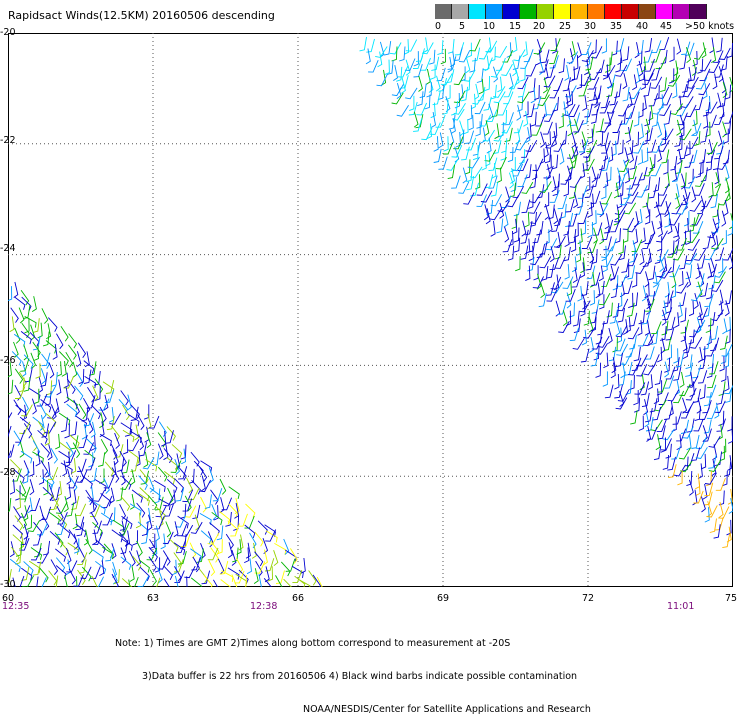  Describe the element at coordinates (8, 584) in the screenshot. I see `lat-label: -30` at that location.